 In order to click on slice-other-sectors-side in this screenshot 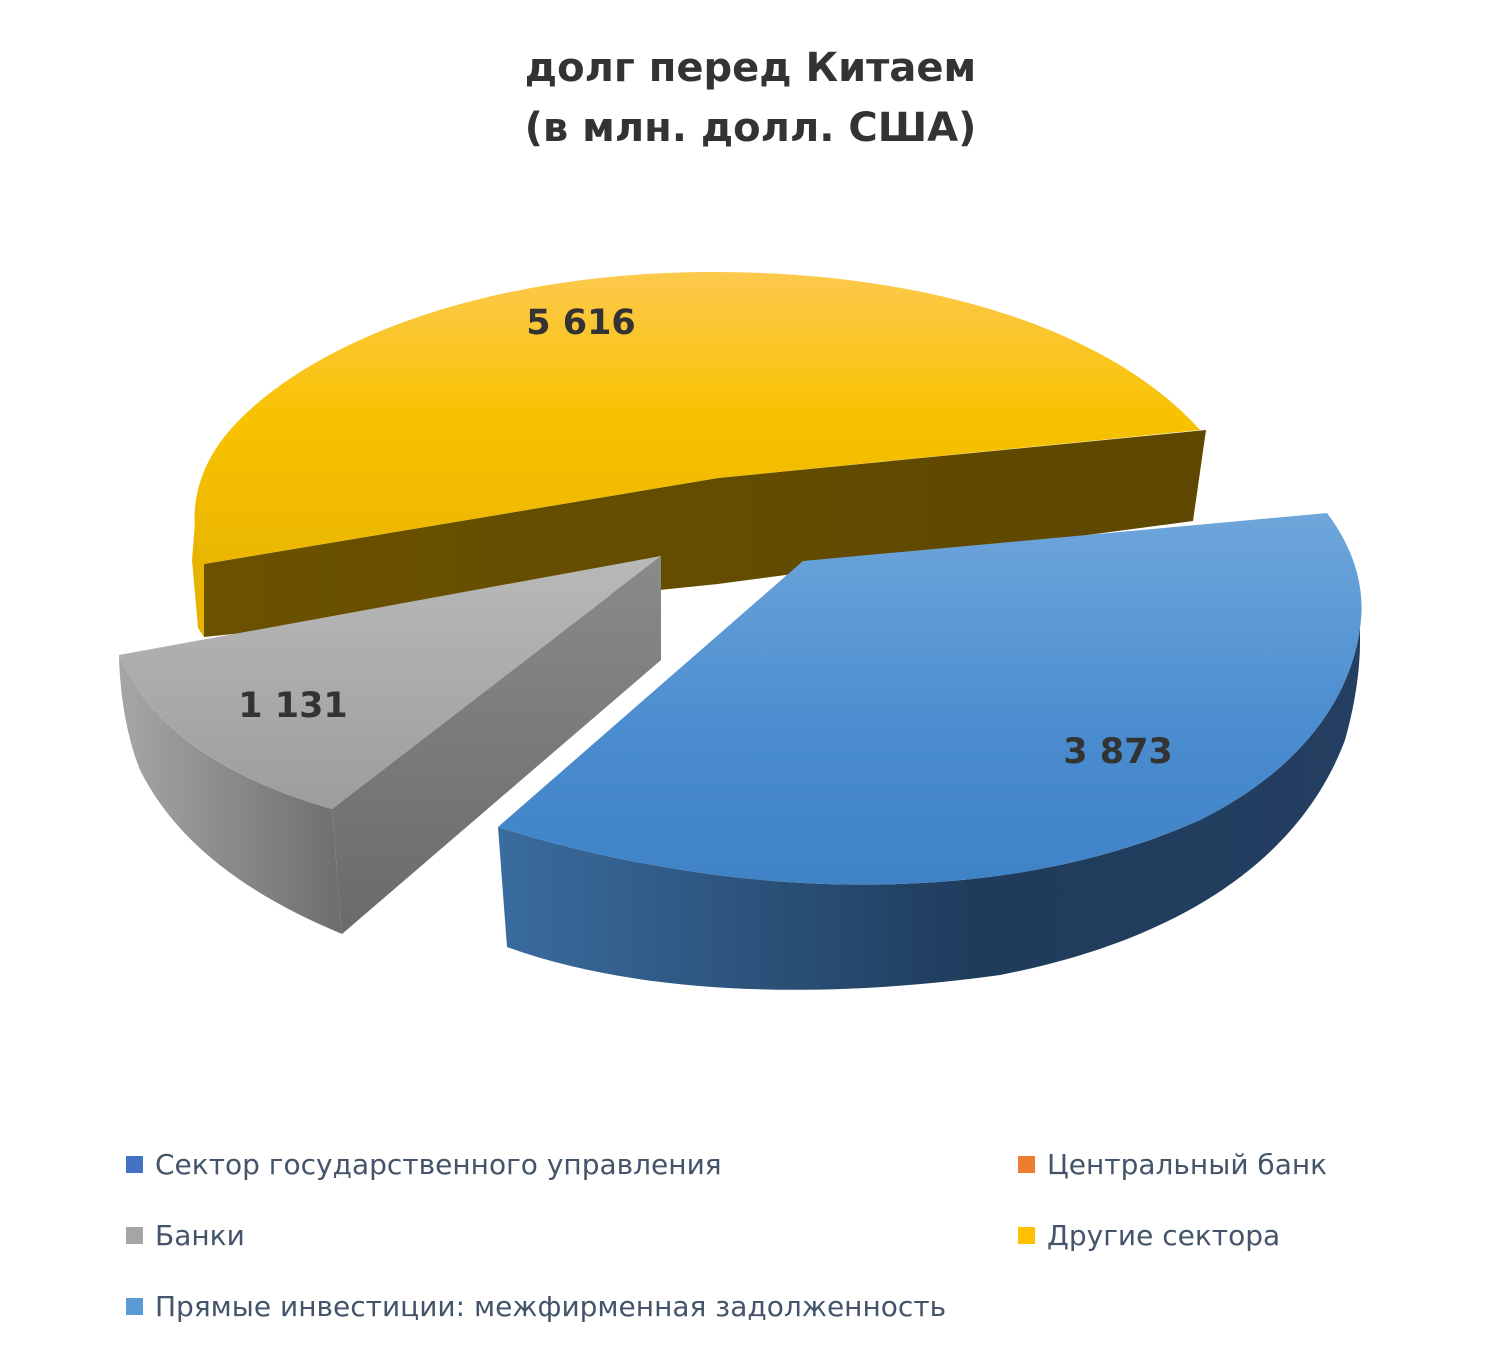, I will do `click(705, 533)`.